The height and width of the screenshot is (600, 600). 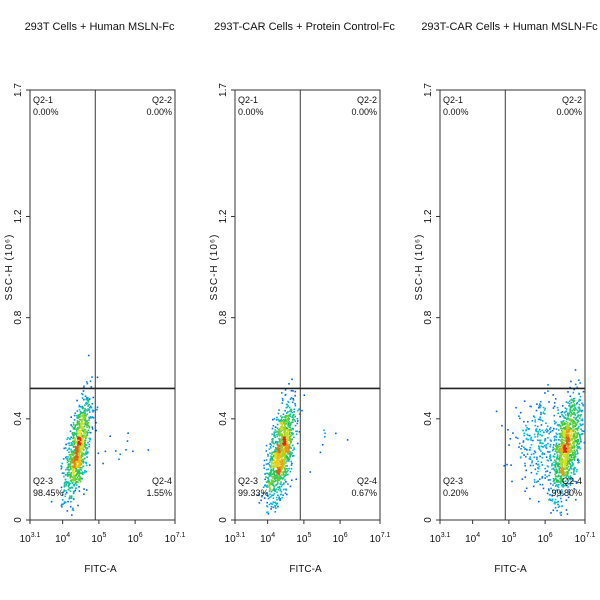 What do you see at coordinates (43, 100) in the screenshot?
I see `quadrant-name: Q2-1` at bounding box center [43, 100].